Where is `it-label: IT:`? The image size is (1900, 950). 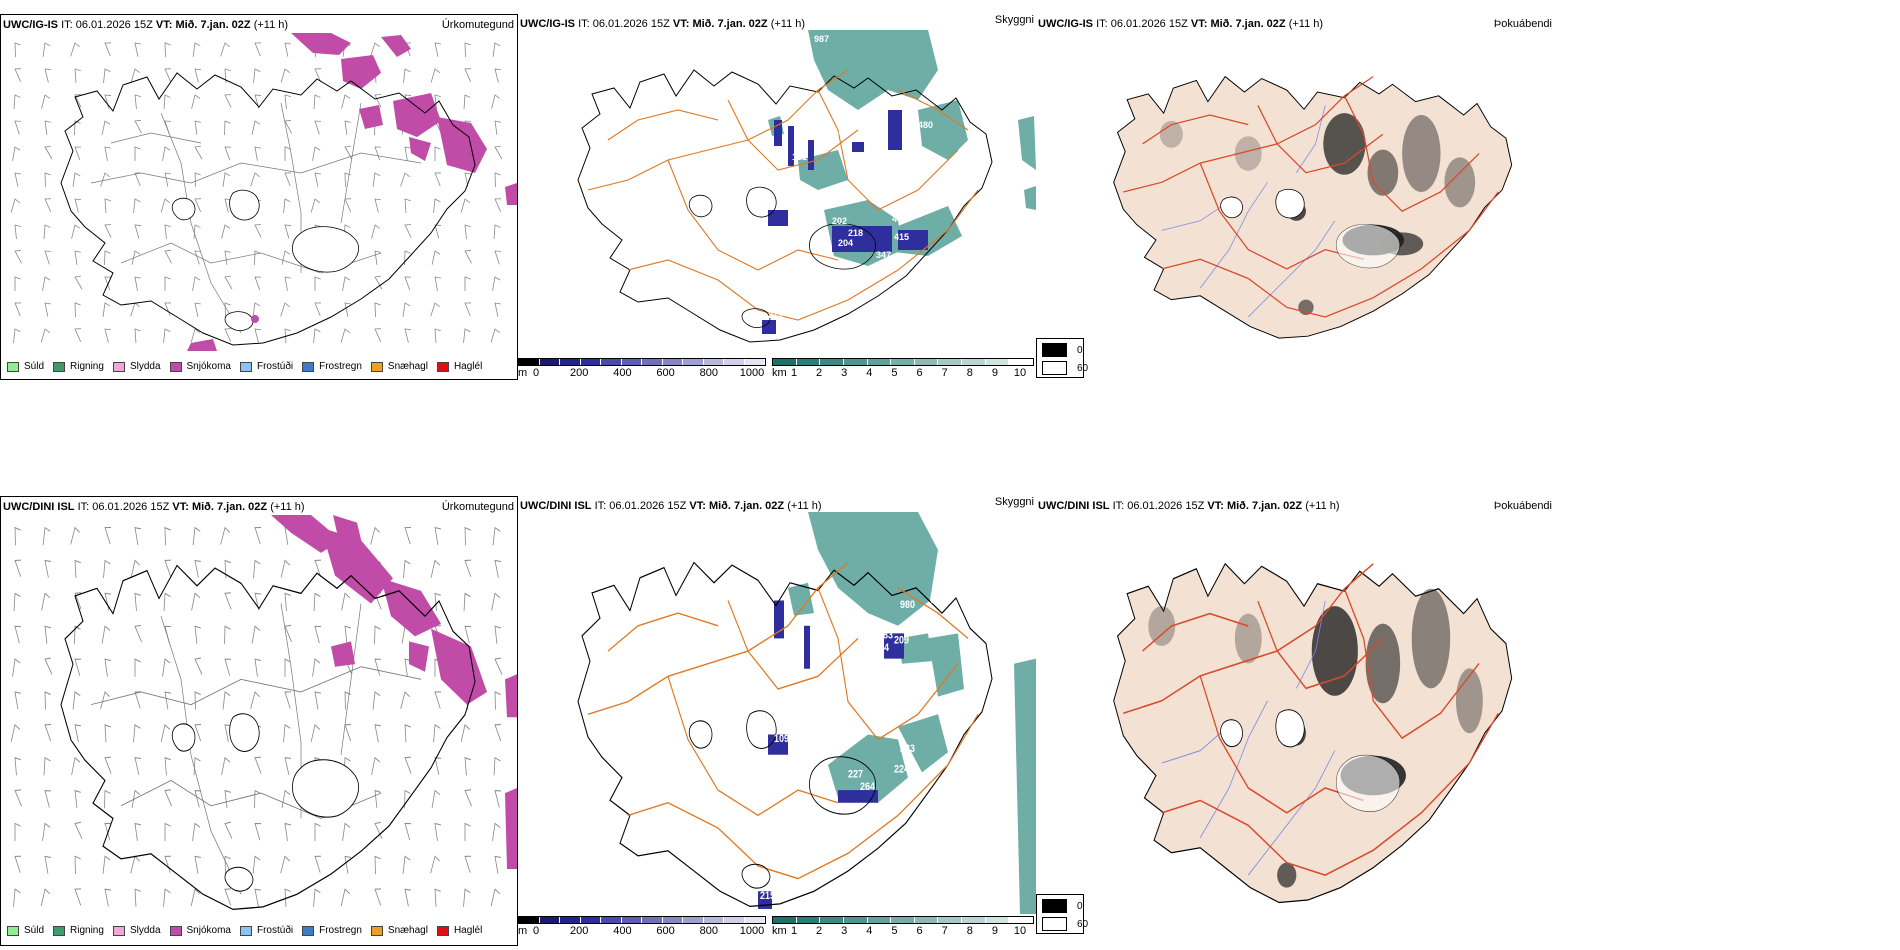
it-label: IT: is located at coordinates (67, 25).